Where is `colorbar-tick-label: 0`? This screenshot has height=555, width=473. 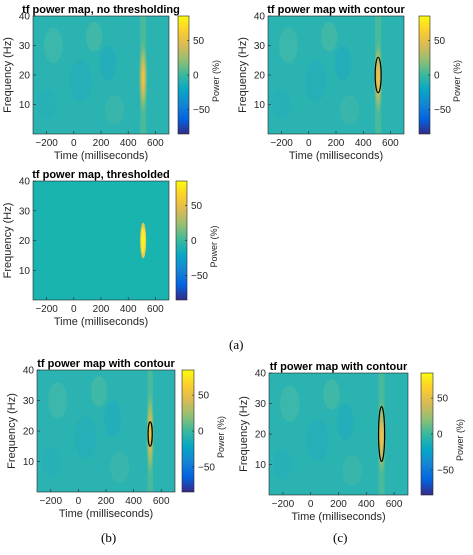 colorbar-tick-label: 0 is located at coordinates (201, 432).